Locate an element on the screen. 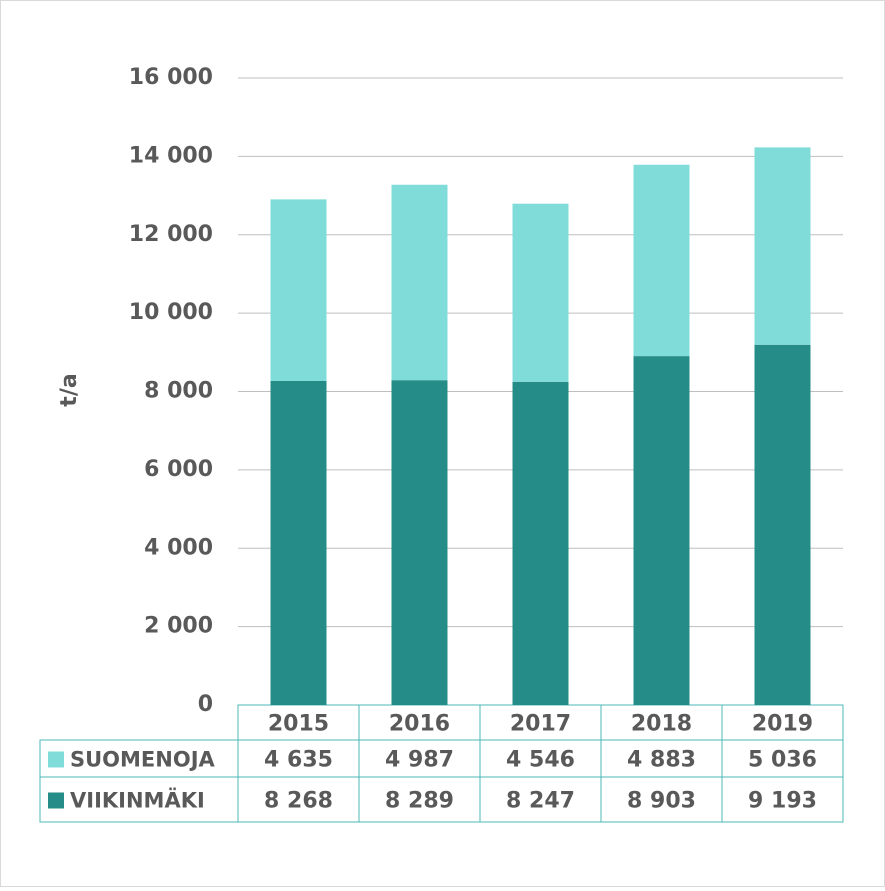 The image size is (885, 891). y-tick-label: 2 000 is located at coordinates (178, 626).